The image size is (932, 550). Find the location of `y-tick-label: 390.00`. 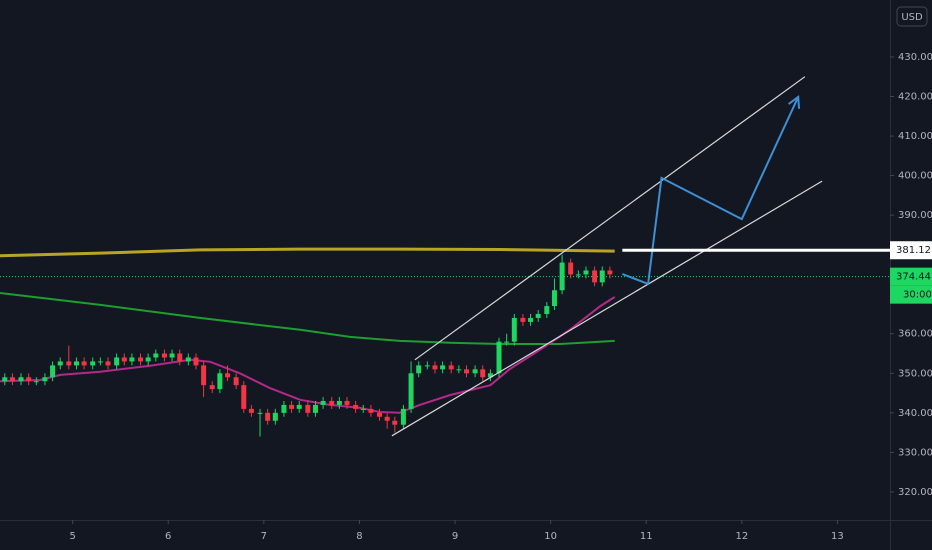

y-tick-label: 390.00 is located at coordinates (915, 215).